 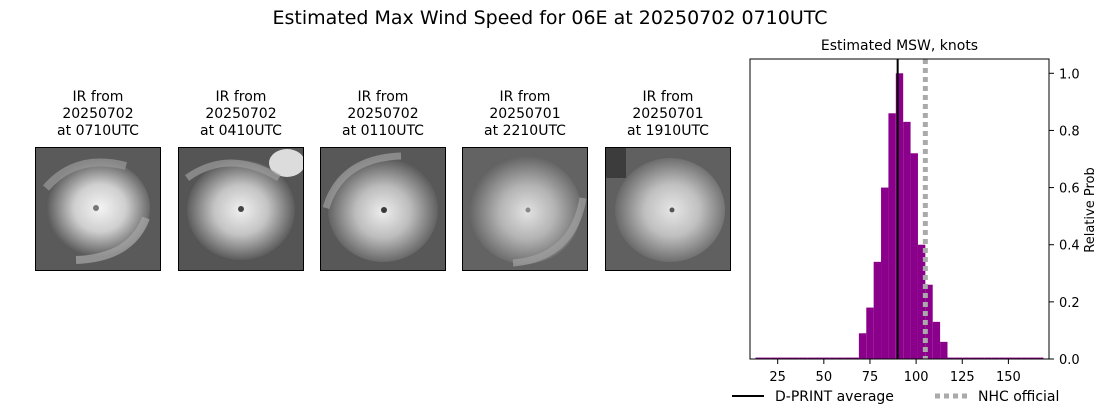 I want to click on x-tick-label: 75, so click(x=870, y=377).